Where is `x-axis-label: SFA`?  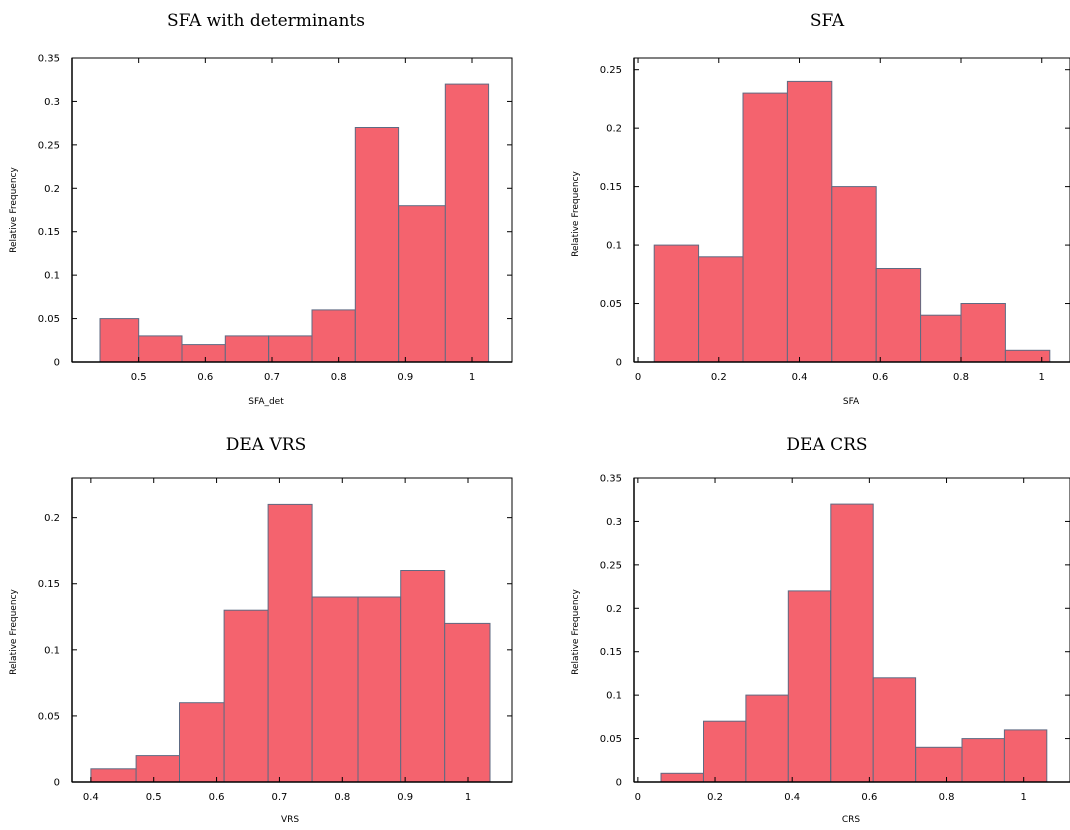
x-axis-label: SFA is located at coordinates (851, 402).